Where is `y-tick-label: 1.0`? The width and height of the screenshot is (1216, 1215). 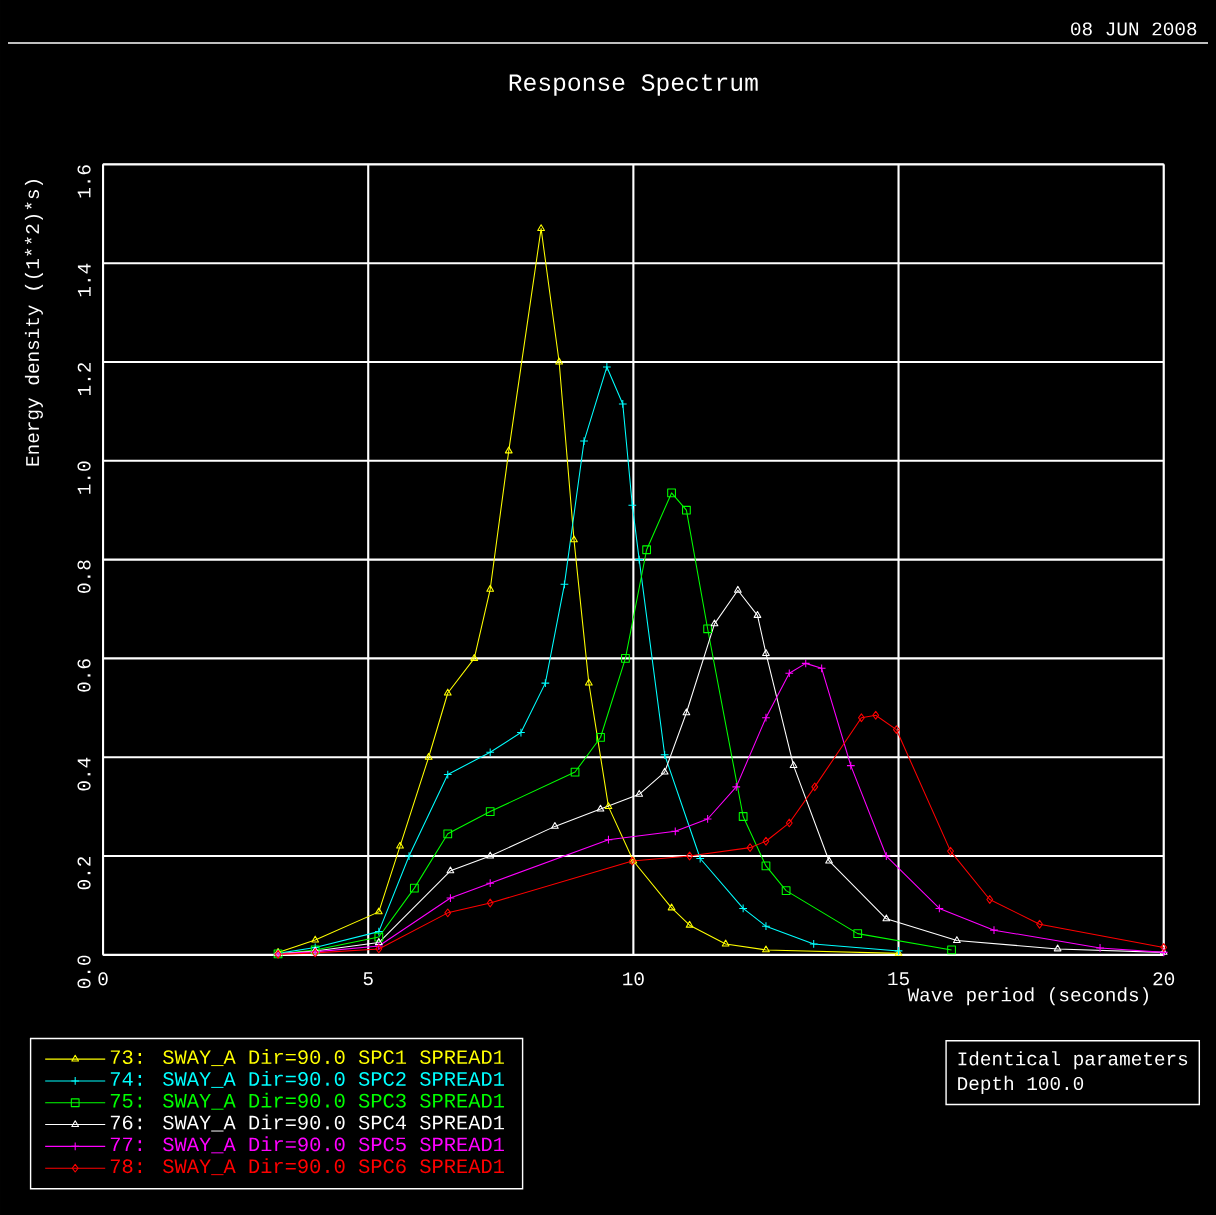
y-tick-label: 1.0 is located at coordinates (84, 477).